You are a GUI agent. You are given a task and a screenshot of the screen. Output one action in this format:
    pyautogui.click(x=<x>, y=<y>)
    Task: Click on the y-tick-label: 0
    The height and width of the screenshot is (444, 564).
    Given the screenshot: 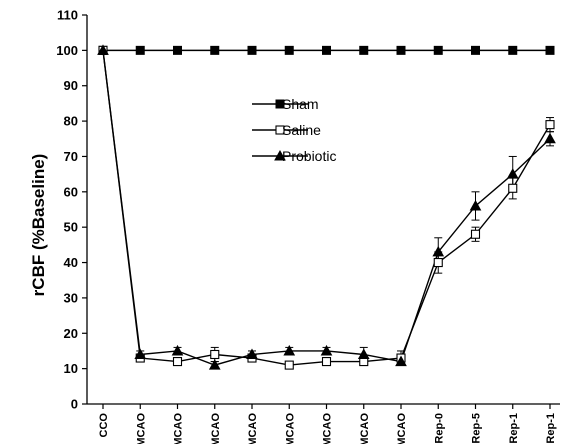 What is the action you would take?
    pyautogui.click(x=74, y=404)
    